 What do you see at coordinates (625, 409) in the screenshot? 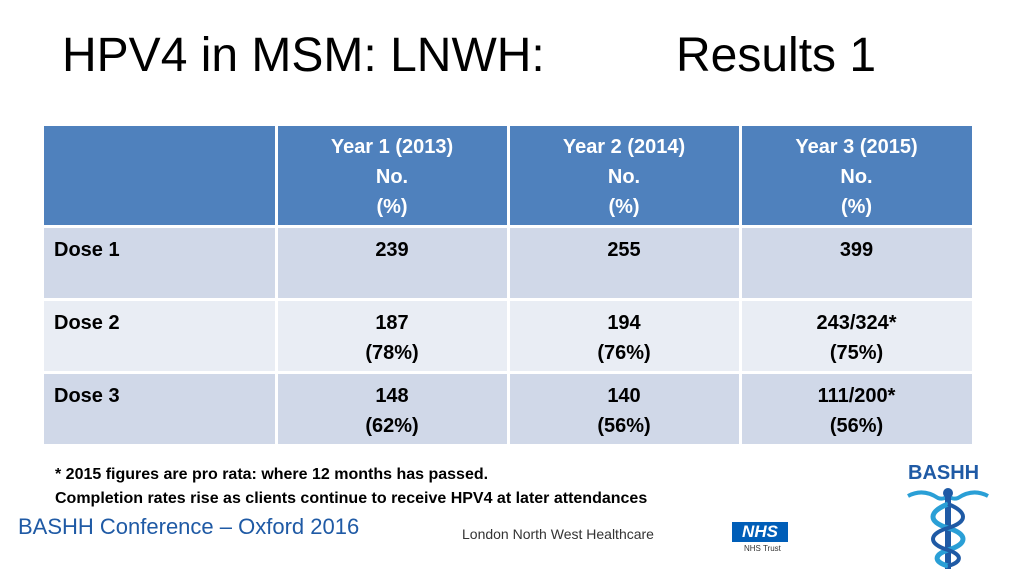
I see `table-cell: 140 (56%)` at bounding box center [625, 409].